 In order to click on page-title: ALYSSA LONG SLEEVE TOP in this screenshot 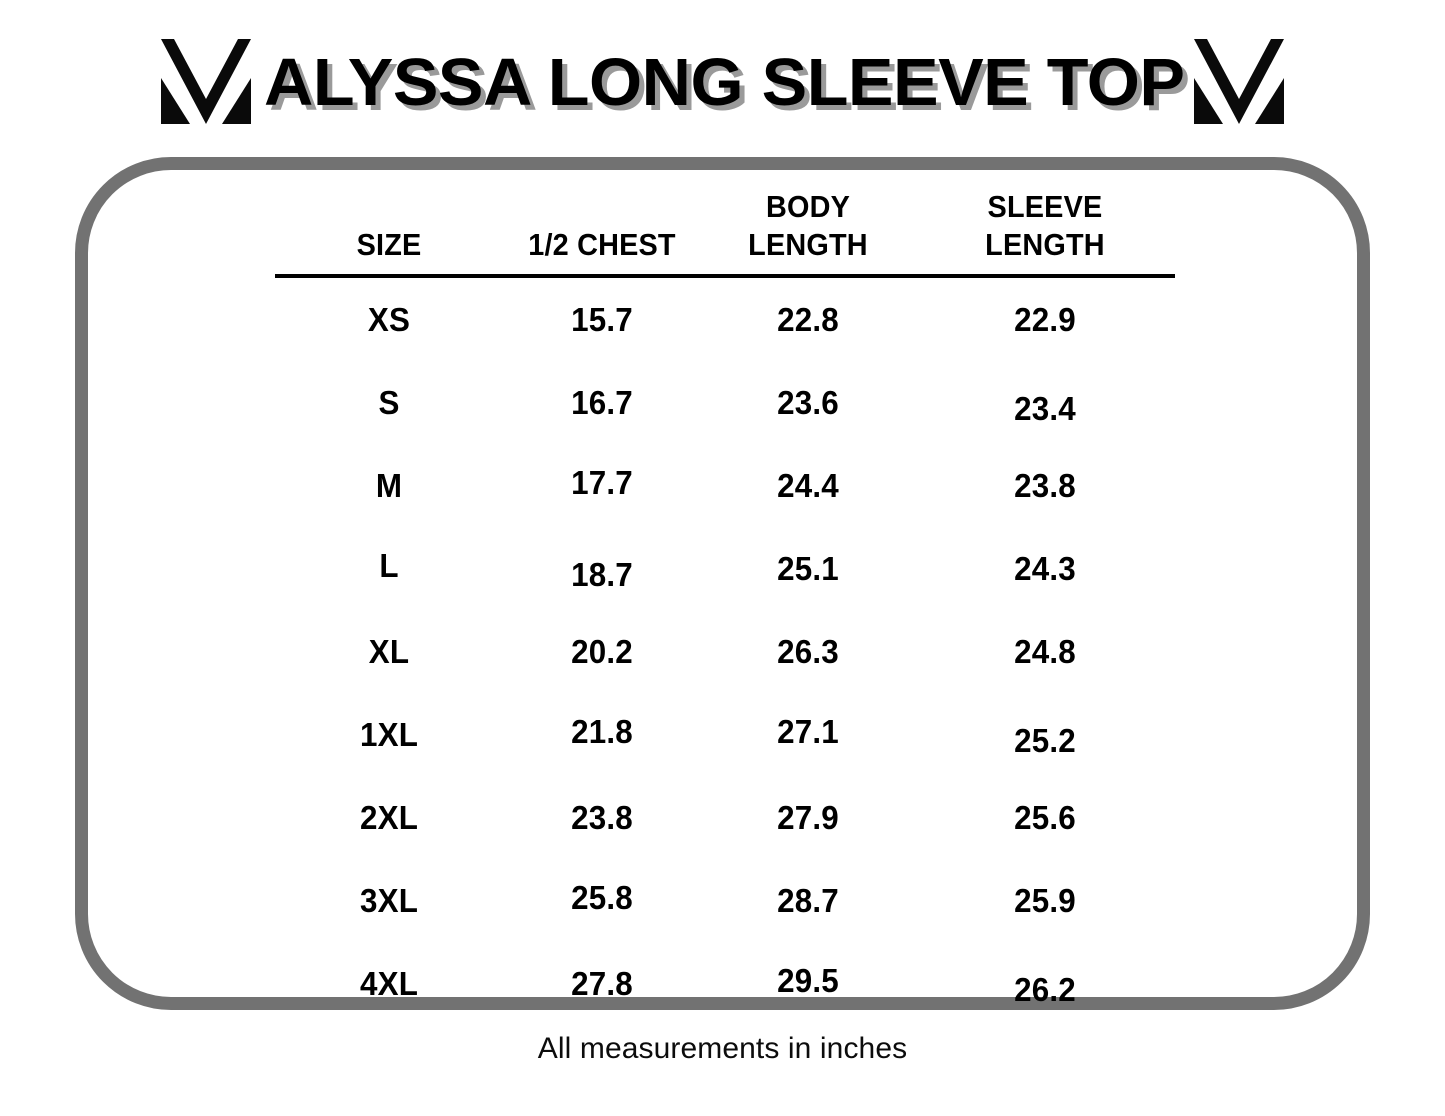, I will do `click(724, 82)`.